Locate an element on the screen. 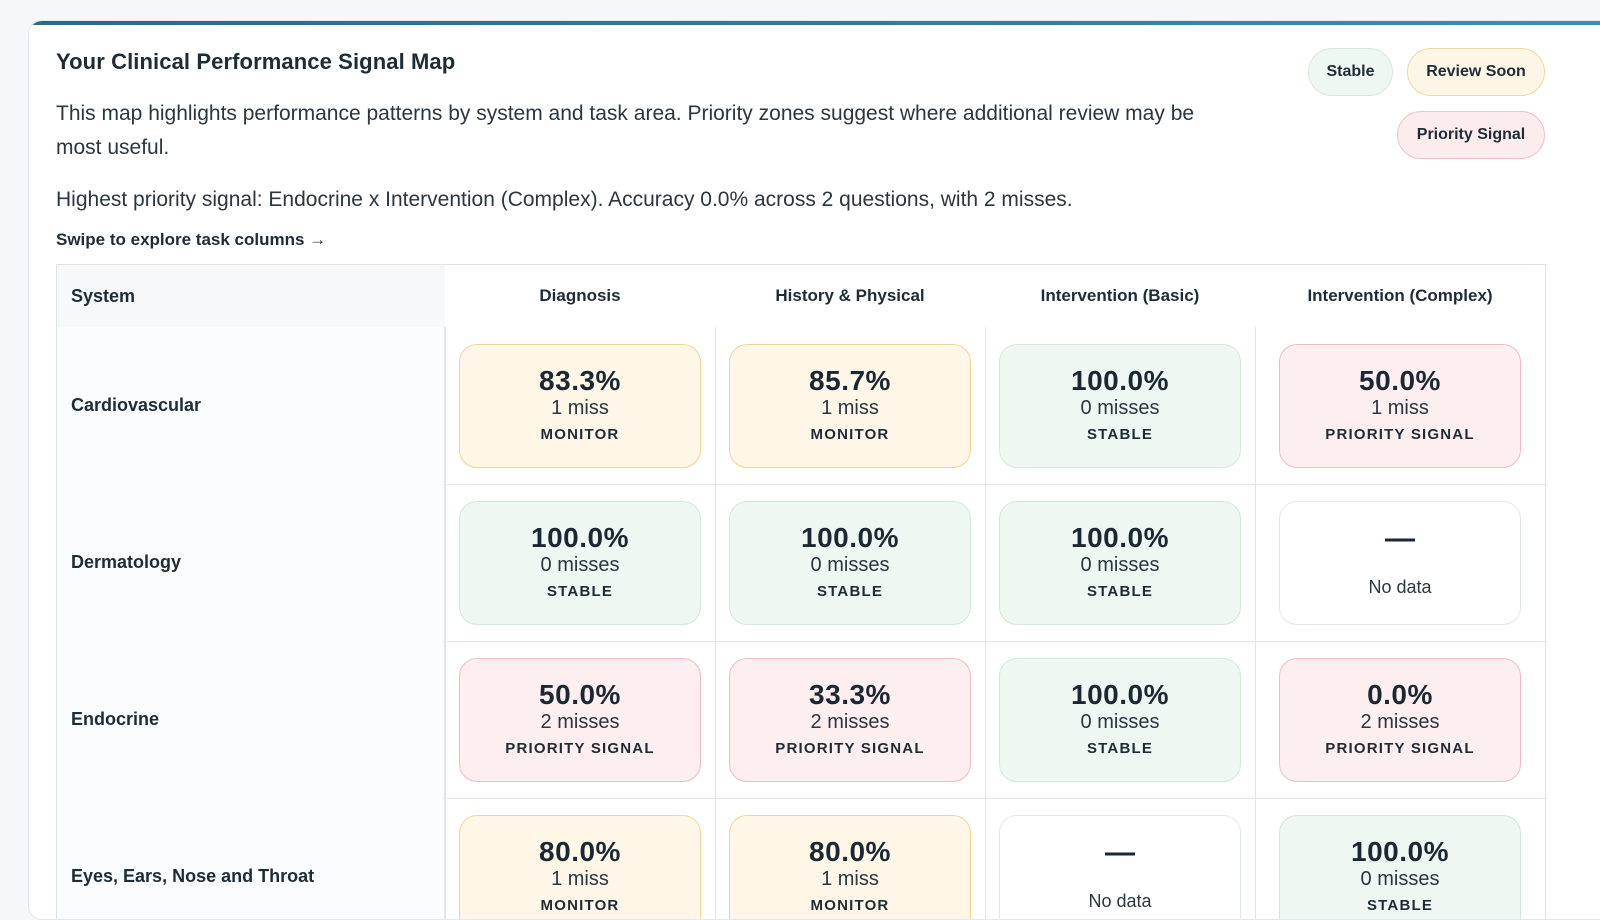 This screenshot has width=1600, height=920. signal-cell: 33.3% 2 misses PRIORITY SIGNAL is located at coordinates (850, 720).